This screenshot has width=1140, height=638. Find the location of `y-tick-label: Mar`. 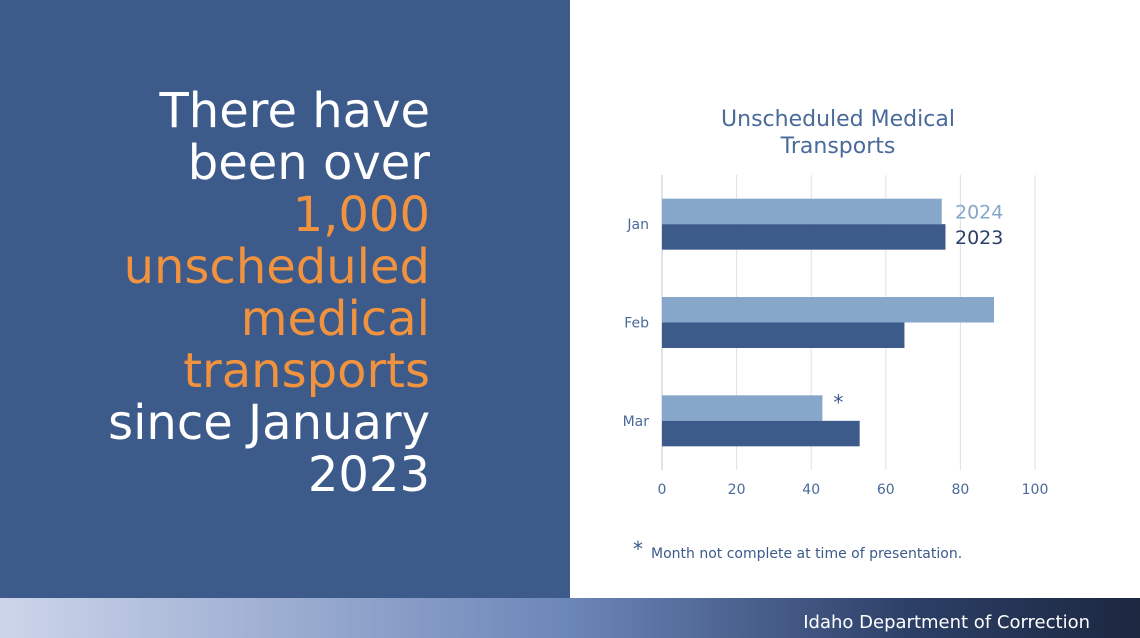

y-tick-label: Mar is located at coordinates (636, 422).